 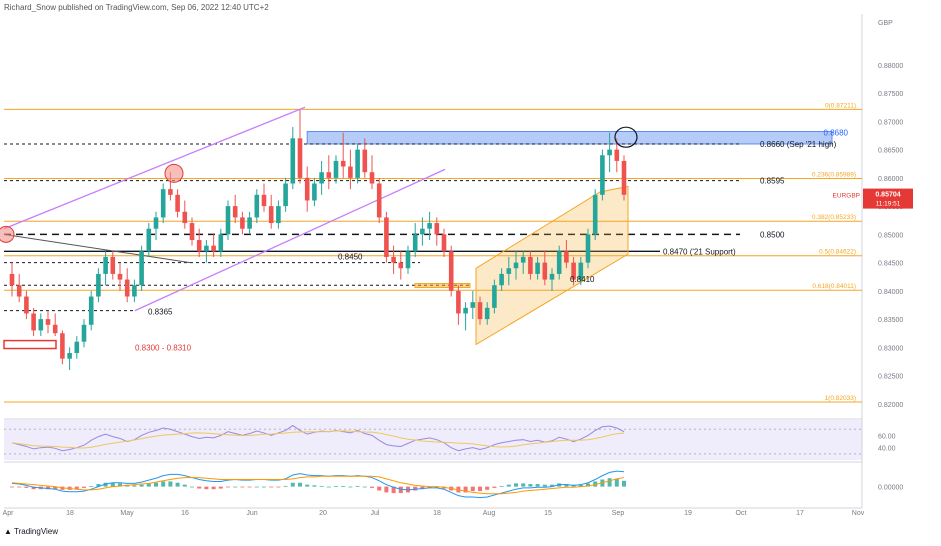 I want to click on x-tick-label: 18, so click(x=70, y=513).